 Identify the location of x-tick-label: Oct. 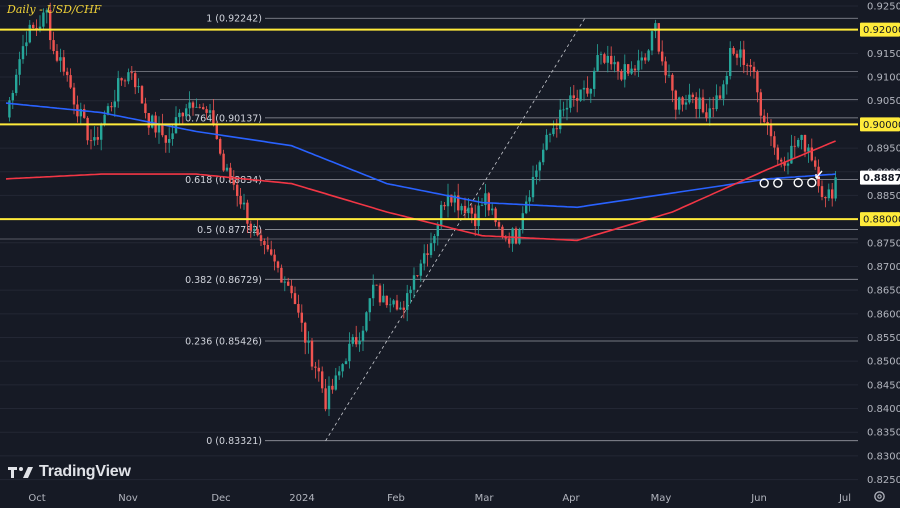
(36, 498).